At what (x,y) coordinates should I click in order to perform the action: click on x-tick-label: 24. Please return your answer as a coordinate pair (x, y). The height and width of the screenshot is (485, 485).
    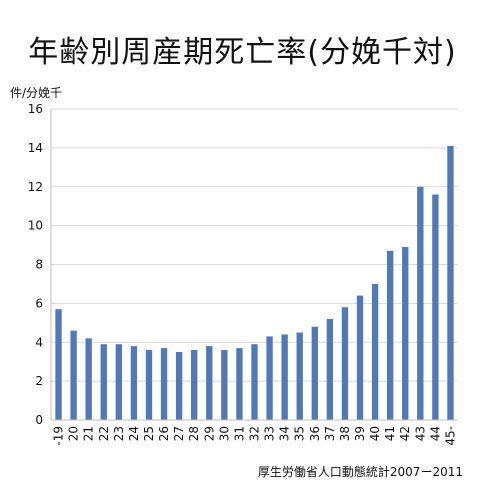
    Looking at the image, I should click on (134, 433).